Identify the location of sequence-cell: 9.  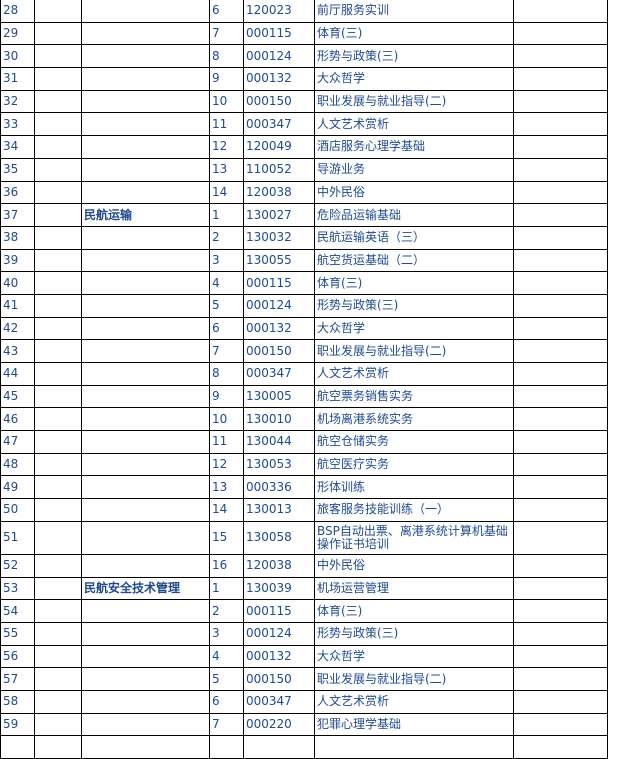
(226, 79).